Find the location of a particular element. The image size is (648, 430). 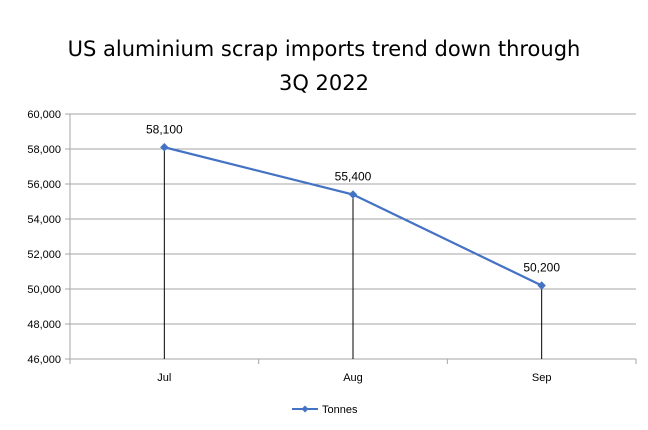

x-tick-label: Jul is located at coordinates (164, 378).